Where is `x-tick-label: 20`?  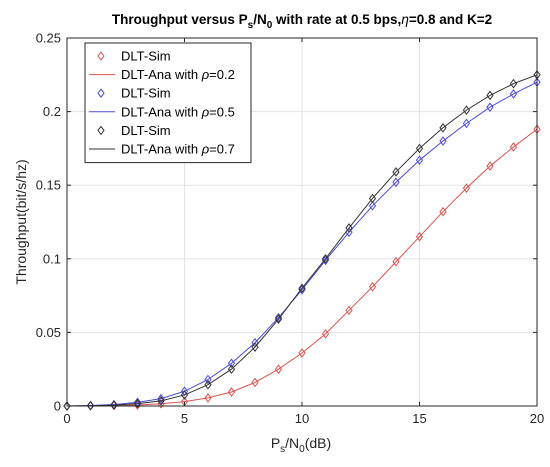
x-tick-label: 20 is located at coordinates (537, 418).